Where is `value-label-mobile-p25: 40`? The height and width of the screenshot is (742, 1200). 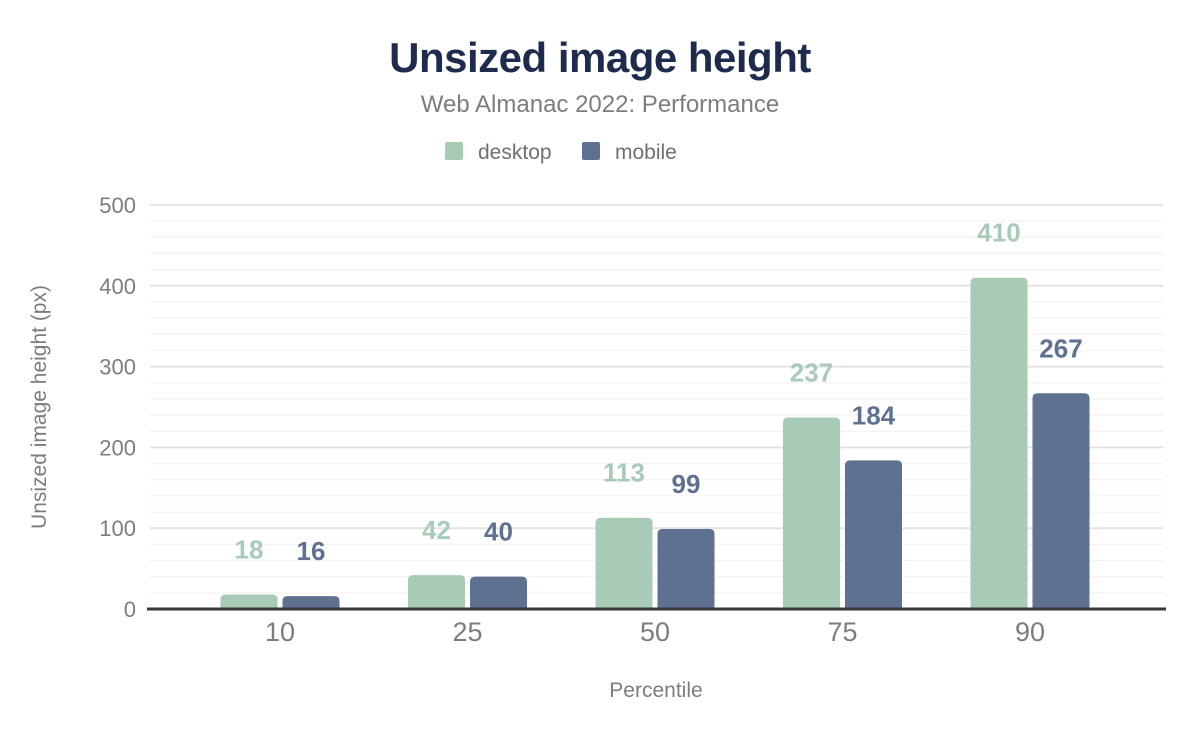
value-label-mobile-p25: 40 is located at coordinates (498, 532).